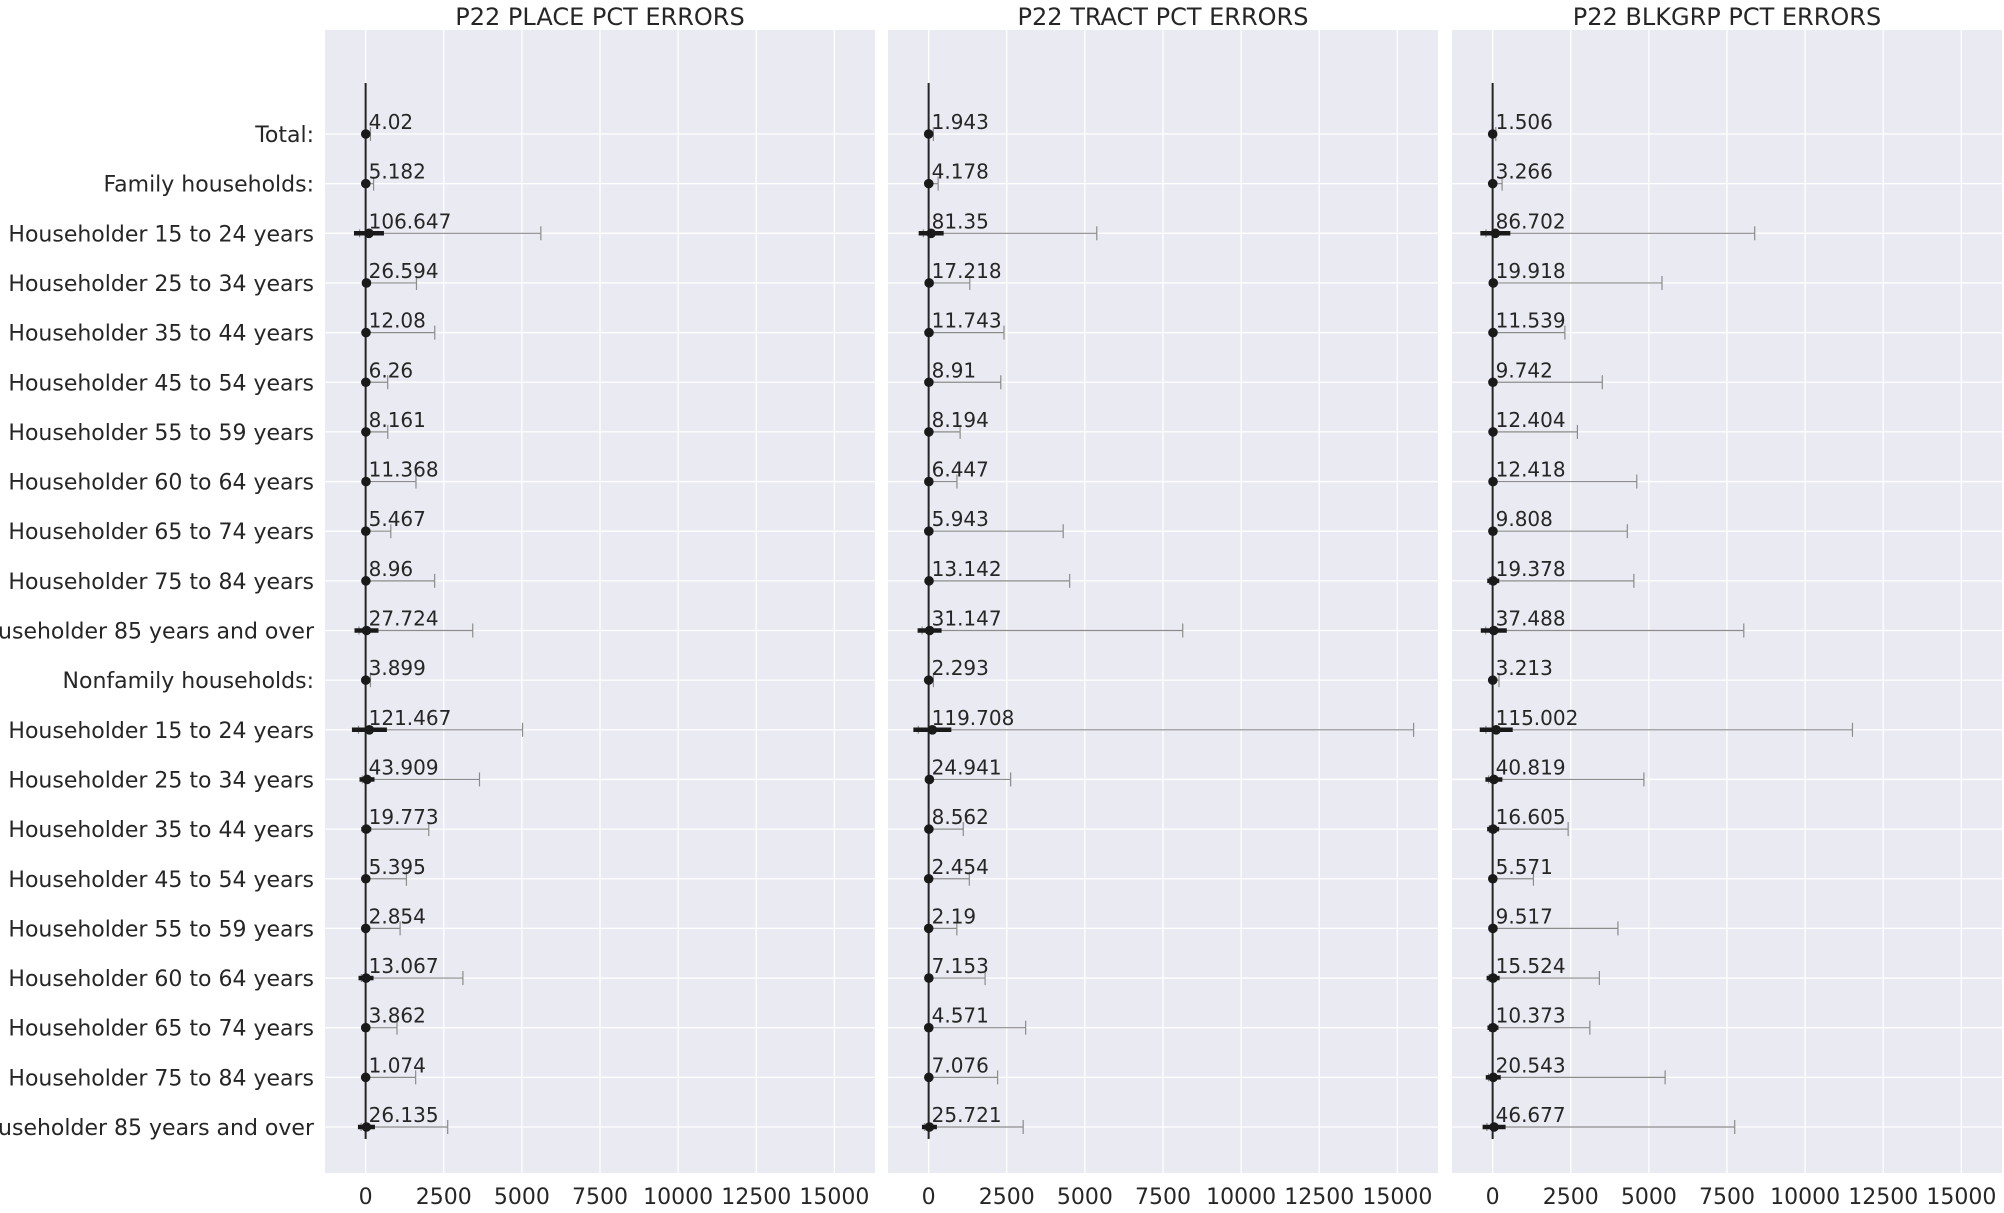 This screenshot has width=2004, height=1213. What do you see at coordinates (404, 619) in the screenshot?
I see `data-label: 27.724` at bounding box center [404, 619].